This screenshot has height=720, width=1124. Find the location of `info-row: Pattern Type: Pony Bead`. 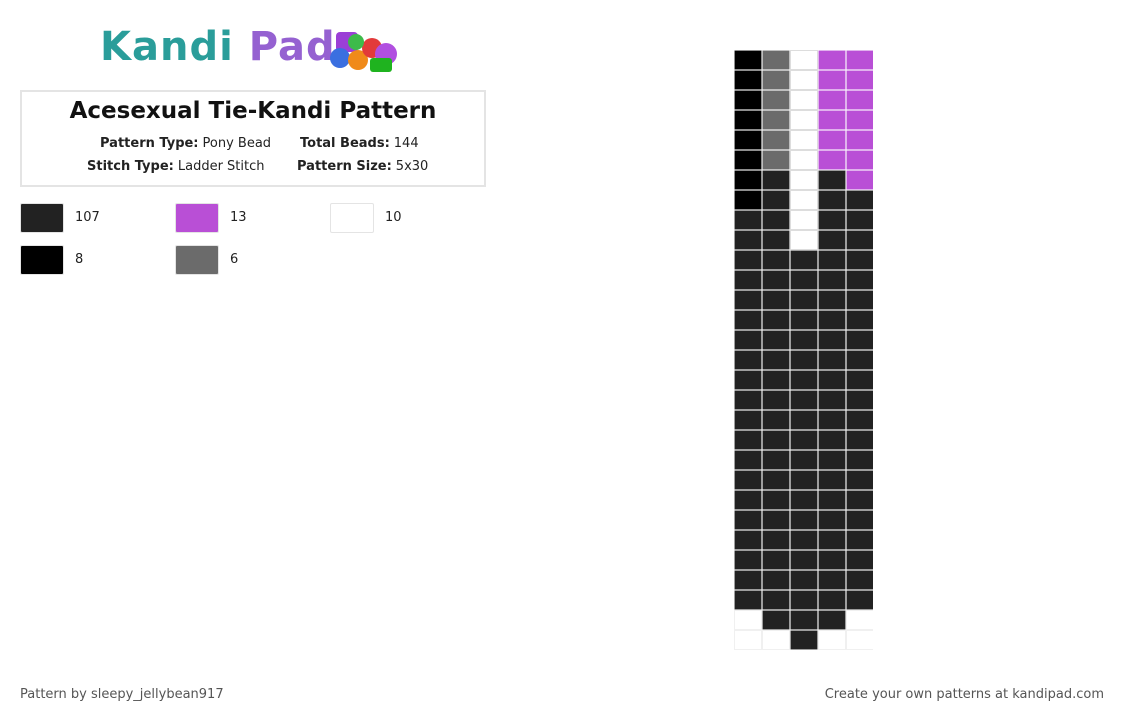

info-row: Pattern Type: Pony Bead is located at coordinates (185, 143).